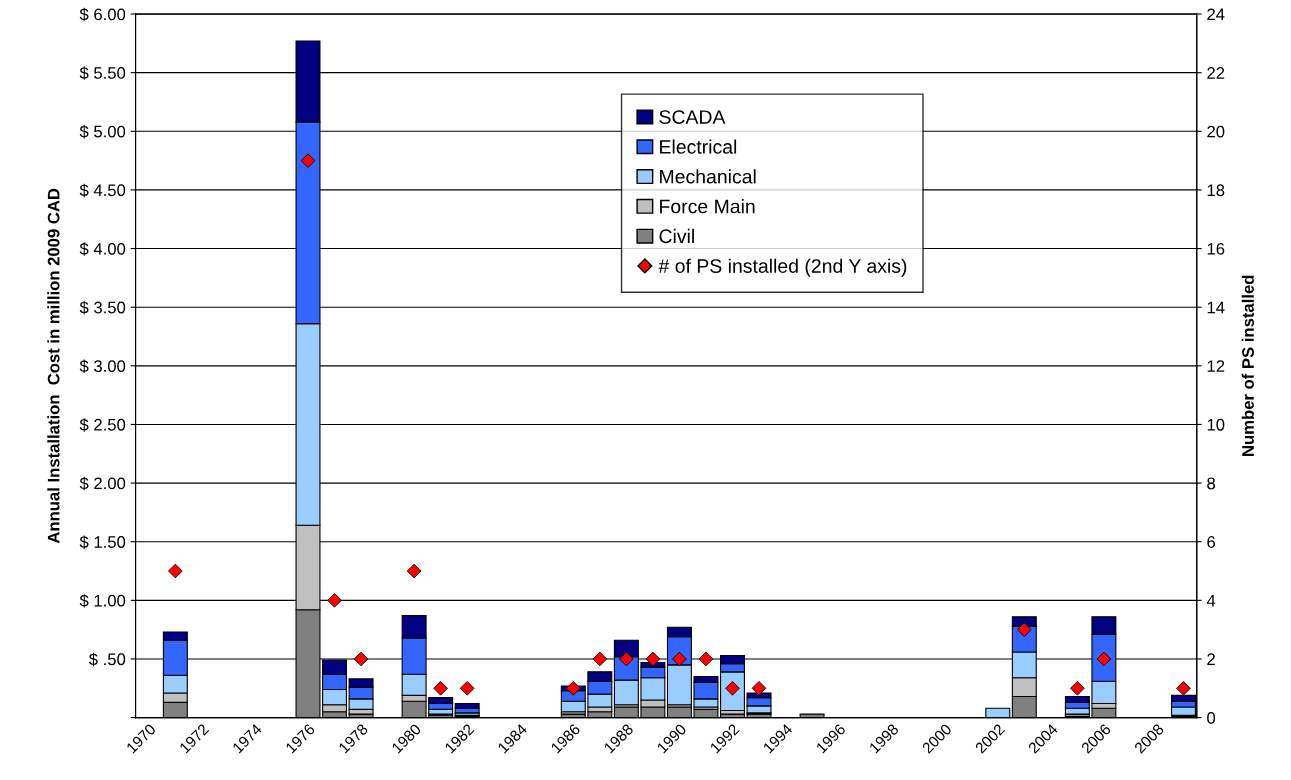 The height and width of the screenshot is (780, 1291). What do you see at coordinates (1216, 248) in the screenshot?
I see `y2-tick-label: 16` at bounding box center [1216, 248].